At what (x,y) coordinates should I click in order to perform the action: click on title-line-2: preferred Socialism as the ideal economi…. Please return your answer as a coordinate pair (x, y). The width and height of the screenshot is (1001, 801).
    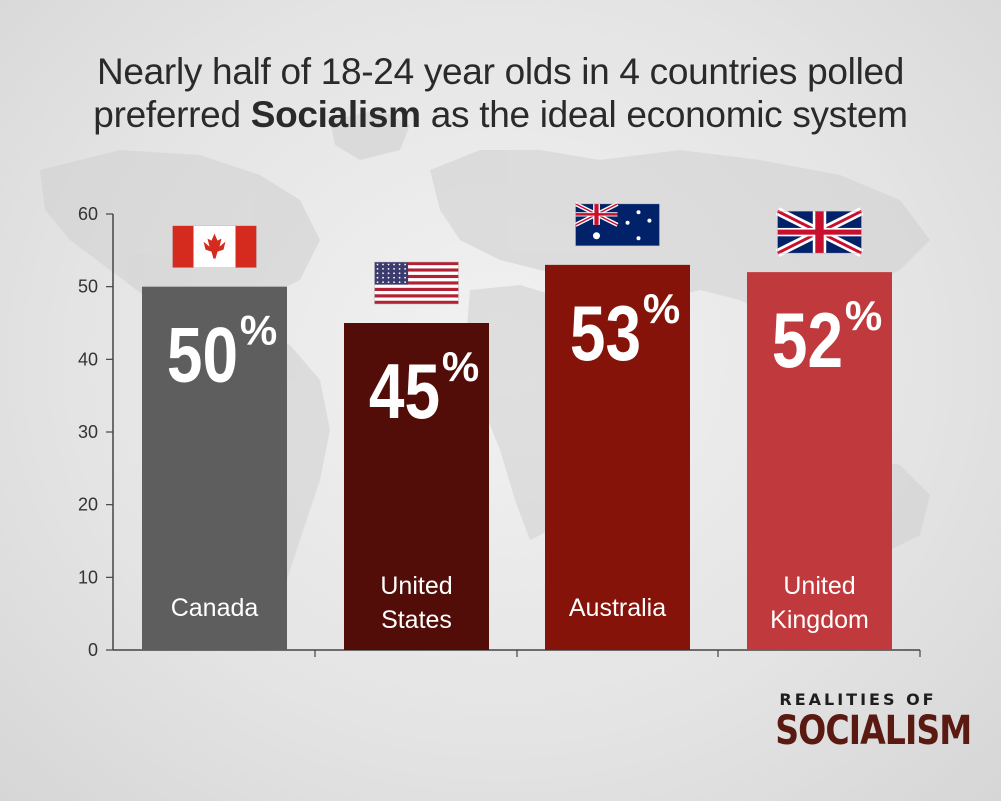
    Looking at the image, I should click on (500, 114).